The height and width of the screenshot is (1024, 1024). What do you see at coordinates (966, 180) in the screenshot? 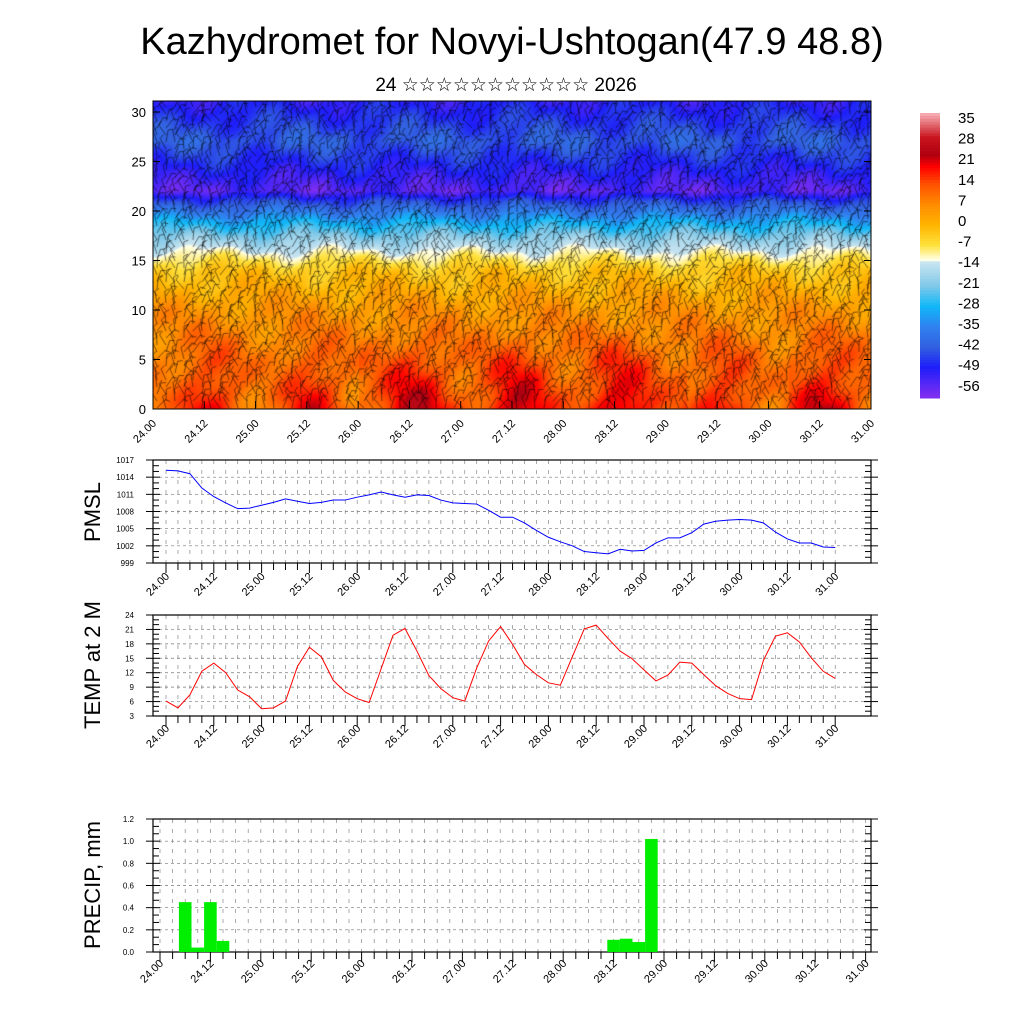
I see `colorbar-label: 14` at bounding box center [966, 180].